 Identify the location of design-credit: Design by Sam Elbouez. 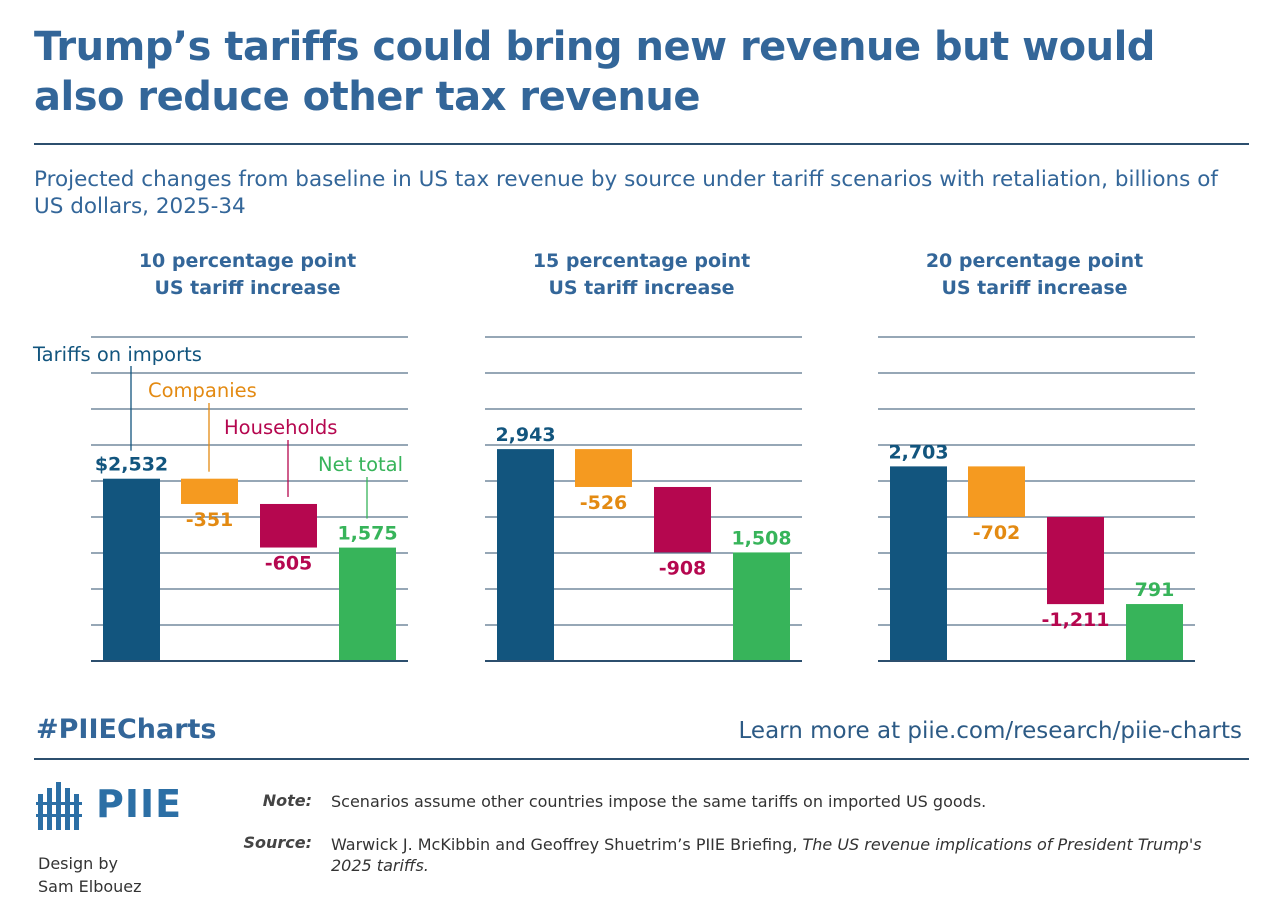
(90, 875).